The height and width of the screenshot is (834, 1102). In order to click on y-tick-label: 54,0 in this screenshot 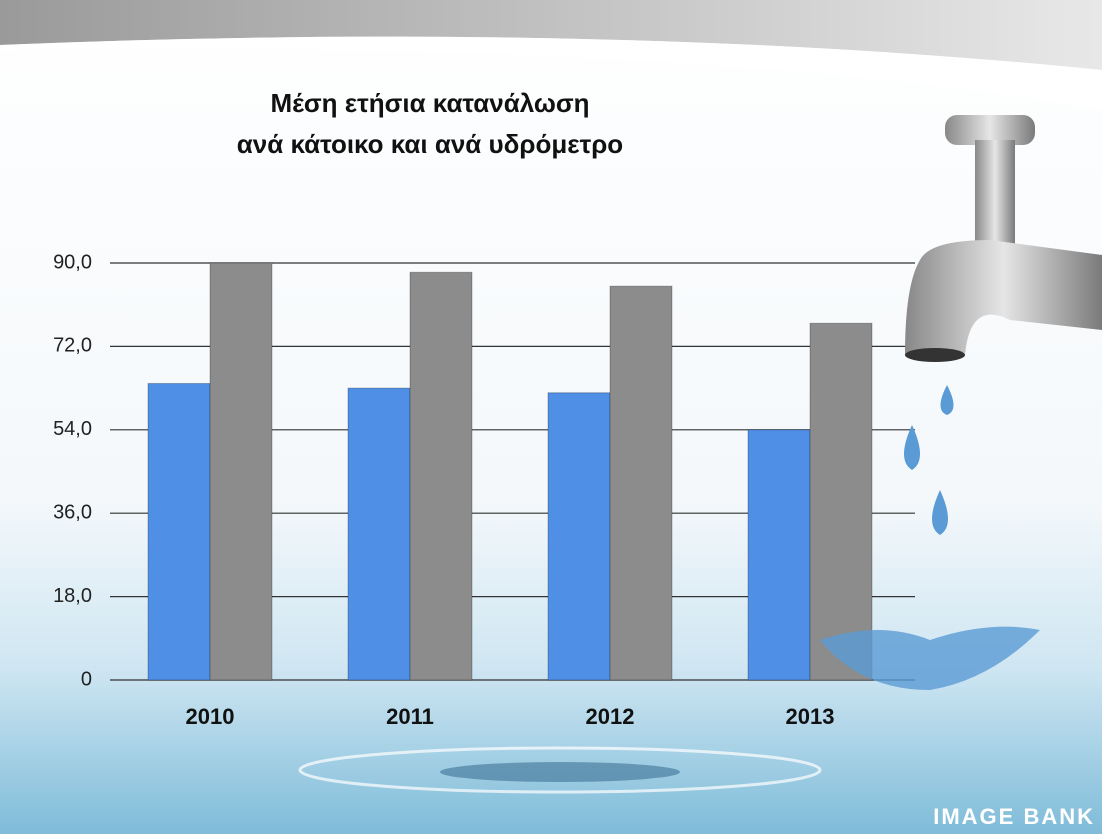, I will do `click(72, 429)`.